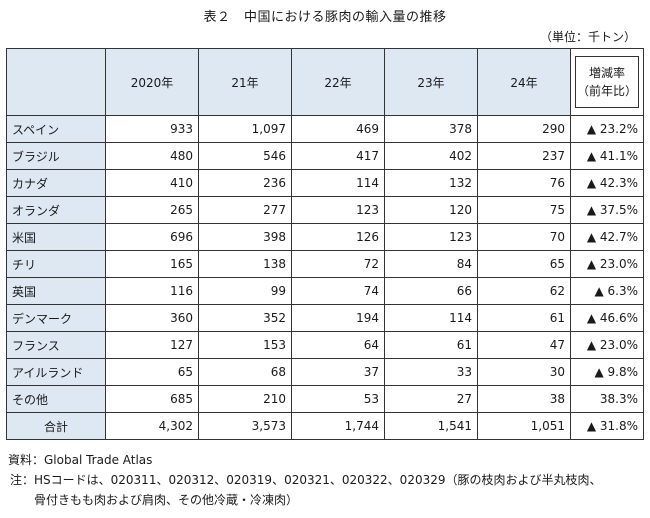 The width and height of the screenshot is (650, 518). What do you see at coordinates (607, 129) in the screenshot?
I see `rate-cell: ▲ 23.2%` at bounding box center [607, 129].